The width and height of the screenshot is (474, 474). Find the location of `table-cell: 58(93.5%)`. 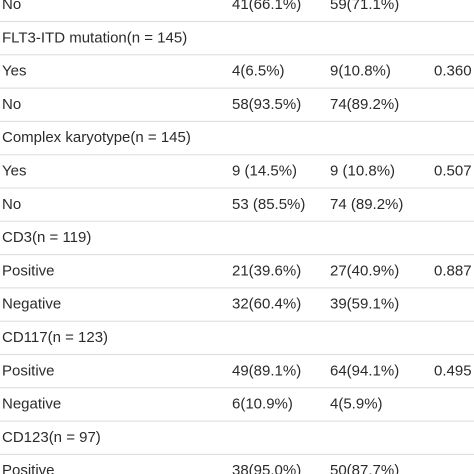

table-cell: 58(93.5%) is located at coordinates (266, 104).